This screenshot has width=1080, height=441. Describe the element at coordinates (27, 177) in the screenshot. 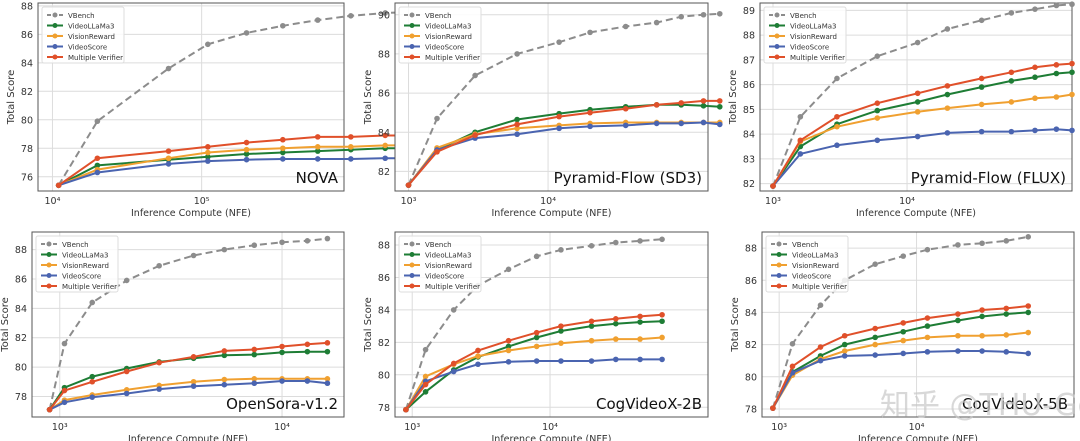

I see `y-tick-label: 76` at that location.